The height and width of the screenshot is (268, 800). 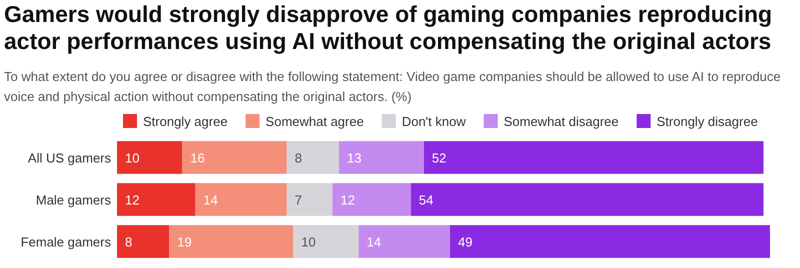 What do you see at coordinates (561, 121) in the screenshot?
I see `legend-label: Somewhat disagree` at bounding box center [561, 121].